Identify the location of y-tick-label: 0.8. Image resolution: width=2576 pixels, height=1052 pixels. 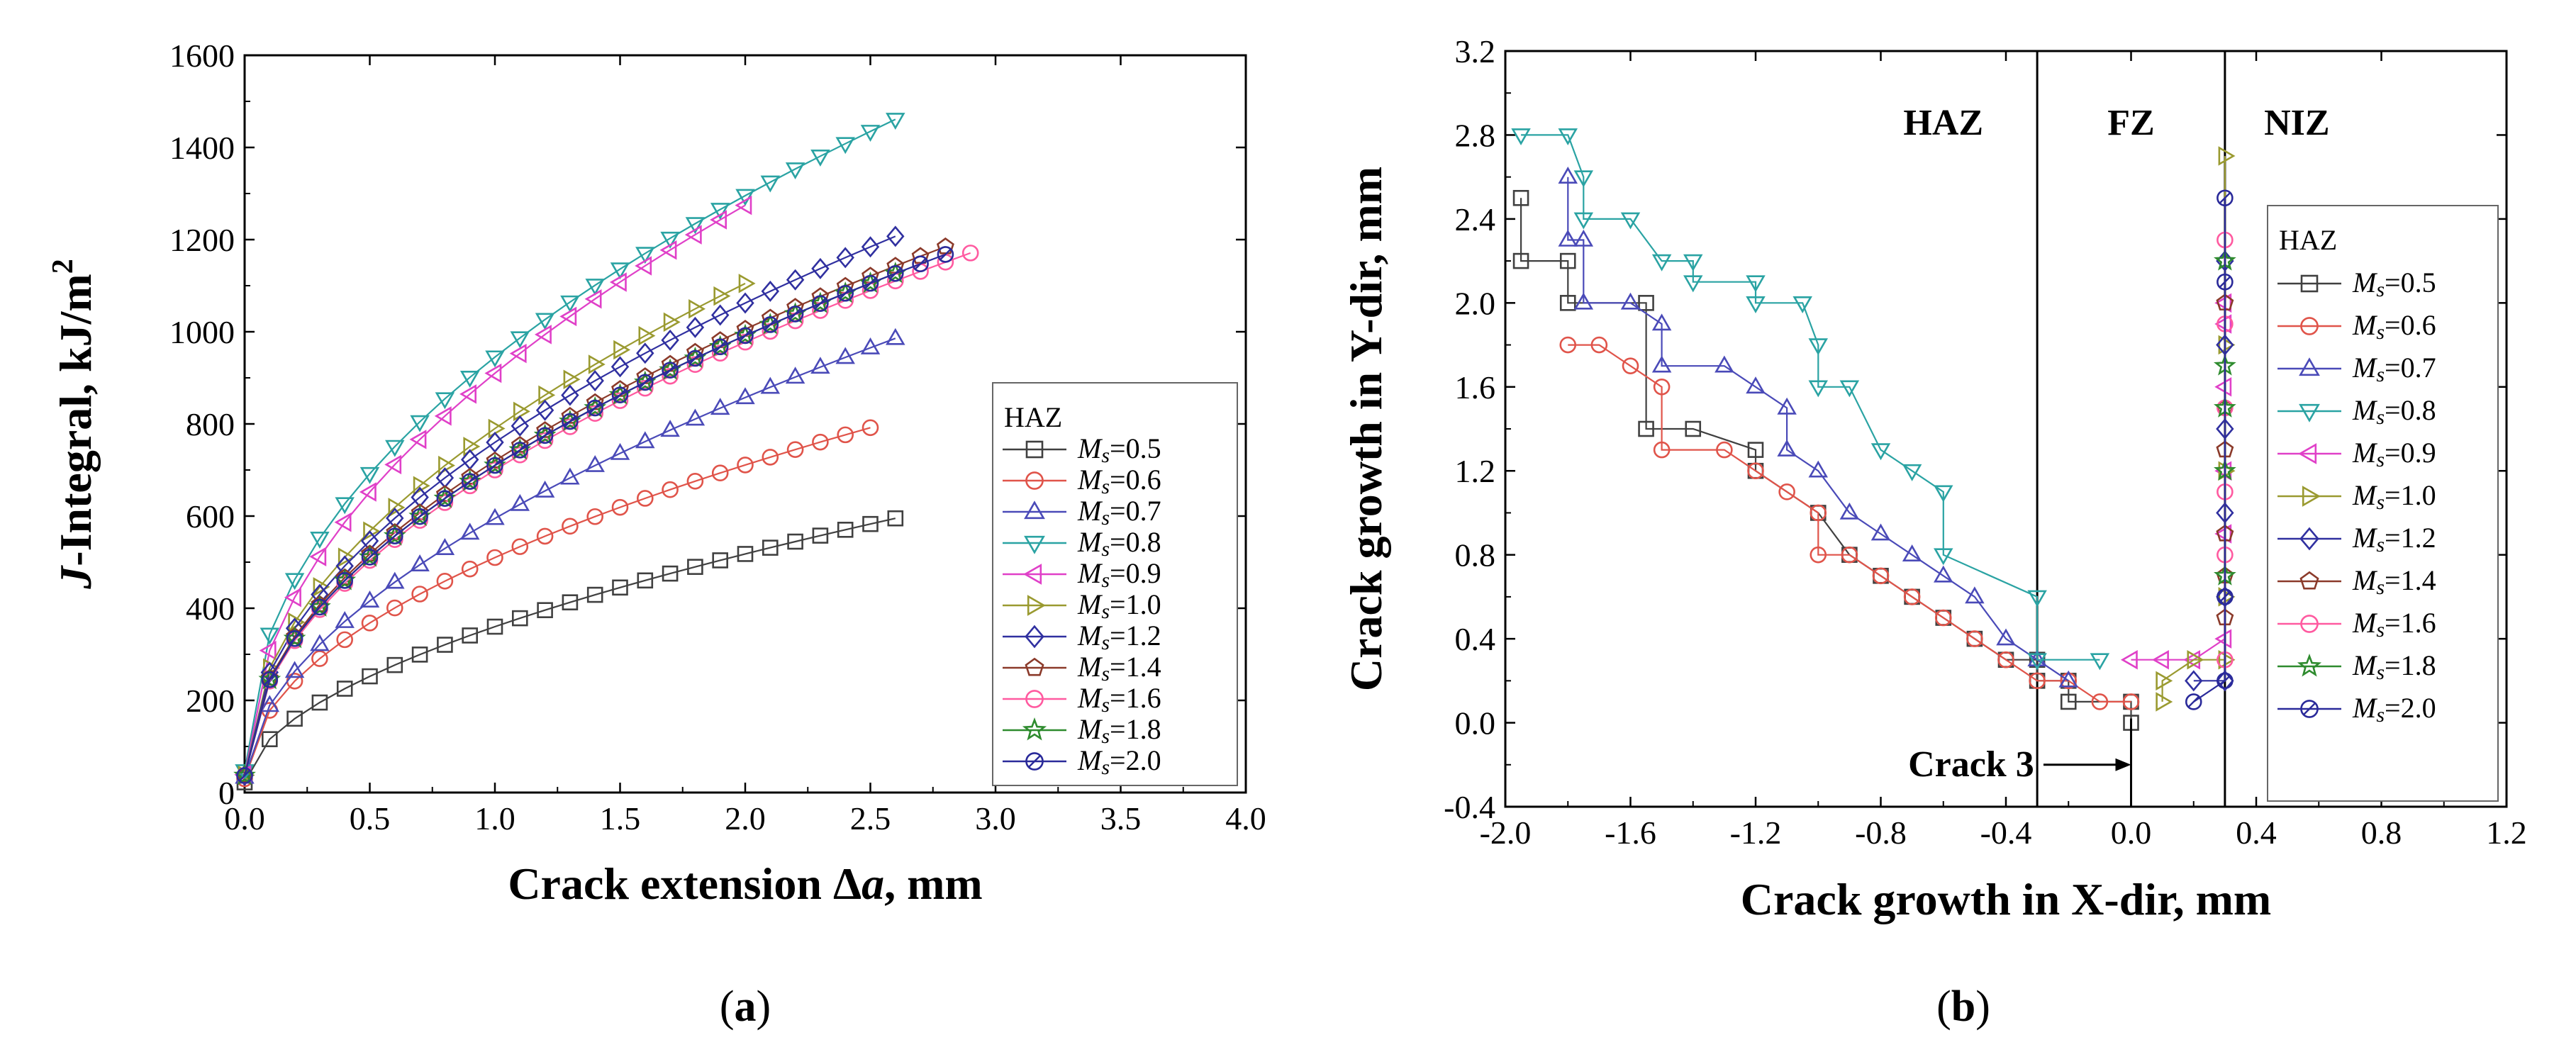
(1476, 555).